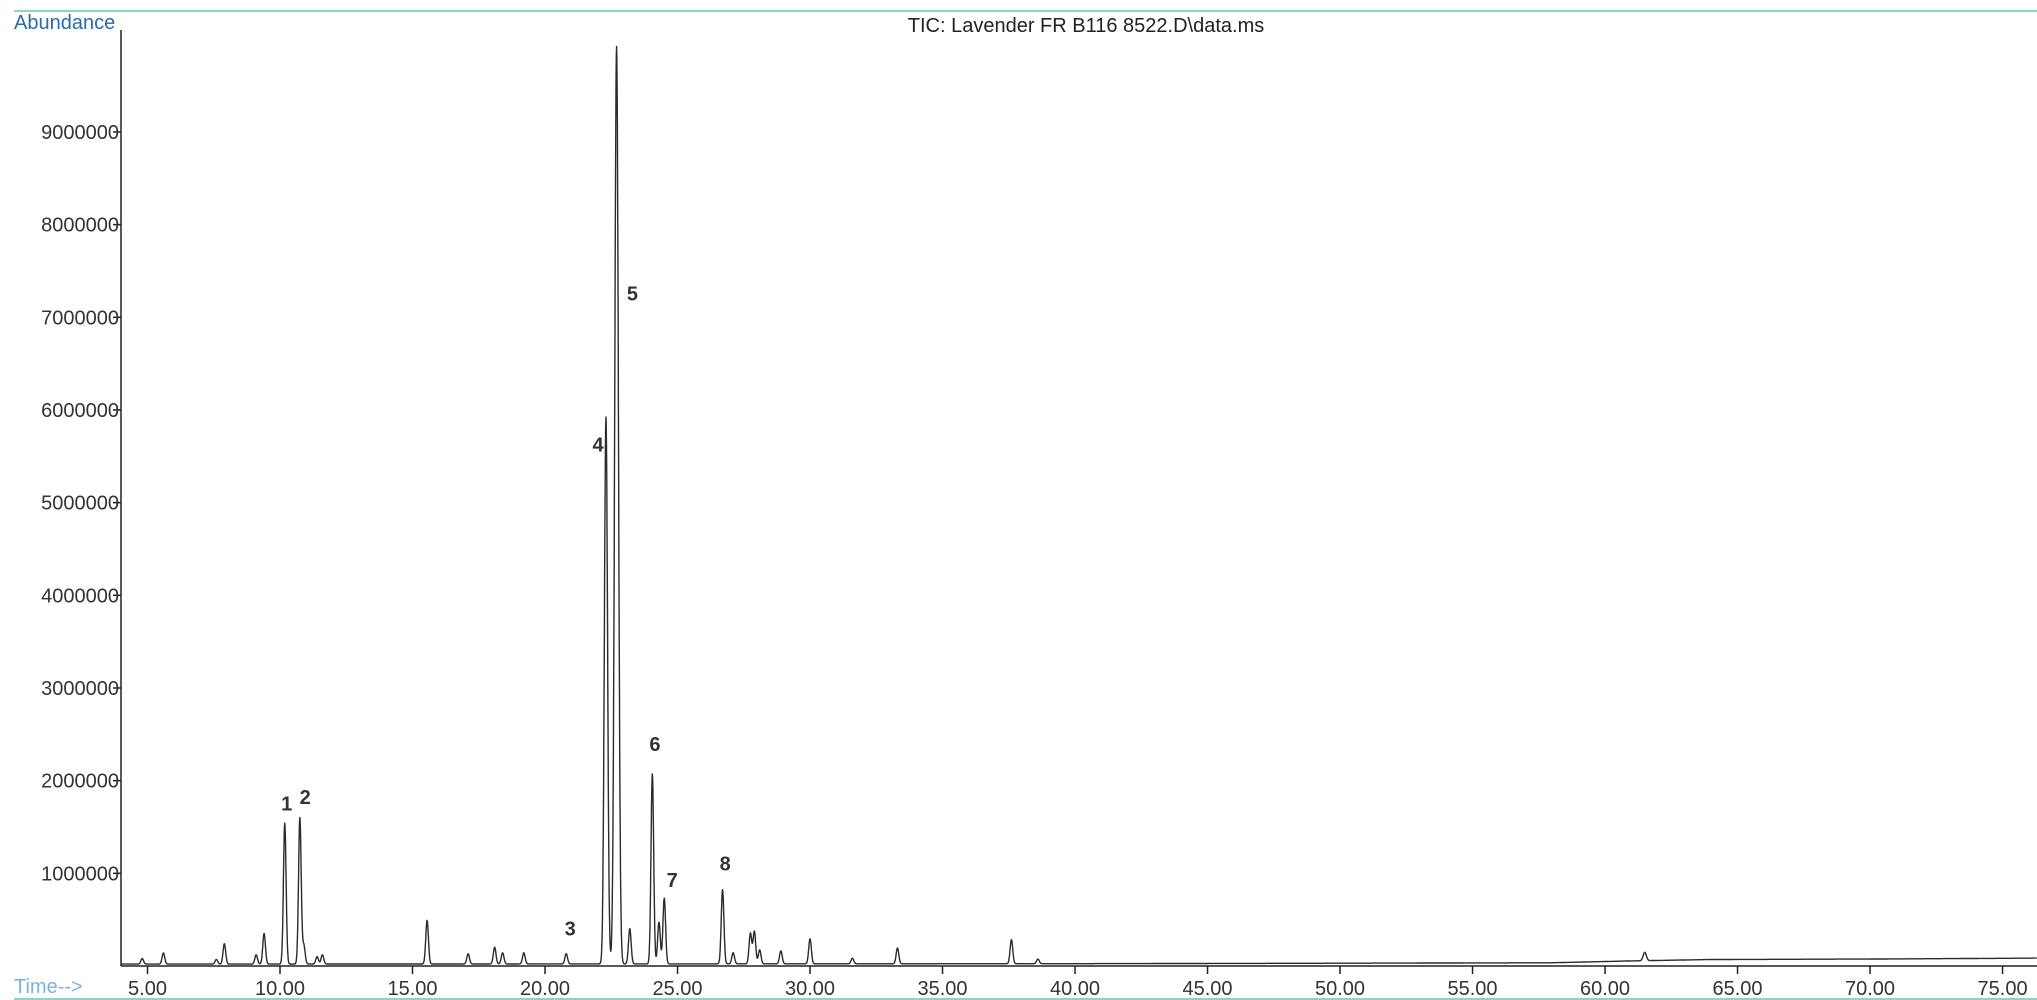 The height and width of the screenshot is (1000, 2037). What do you see at coordinates (147, 989) in the screenshot?
I see `x-tick-label: 5.00` at bounding box center [147, 989].